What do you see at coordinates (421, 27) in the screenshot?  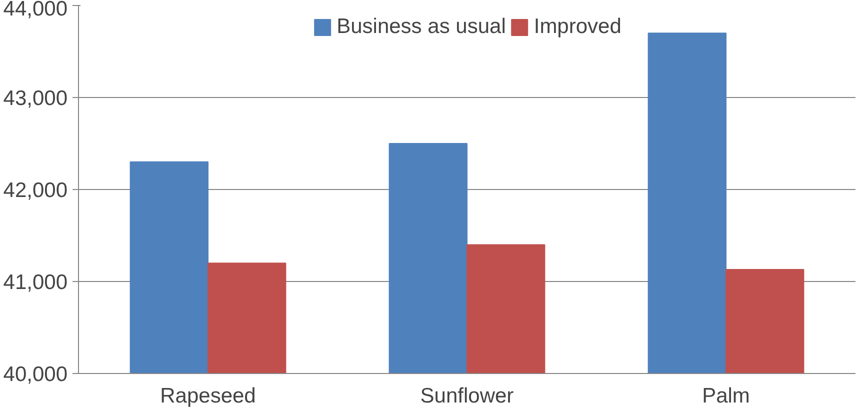 I see `legend-label: Business as usual` at bounding box center [421, 27].